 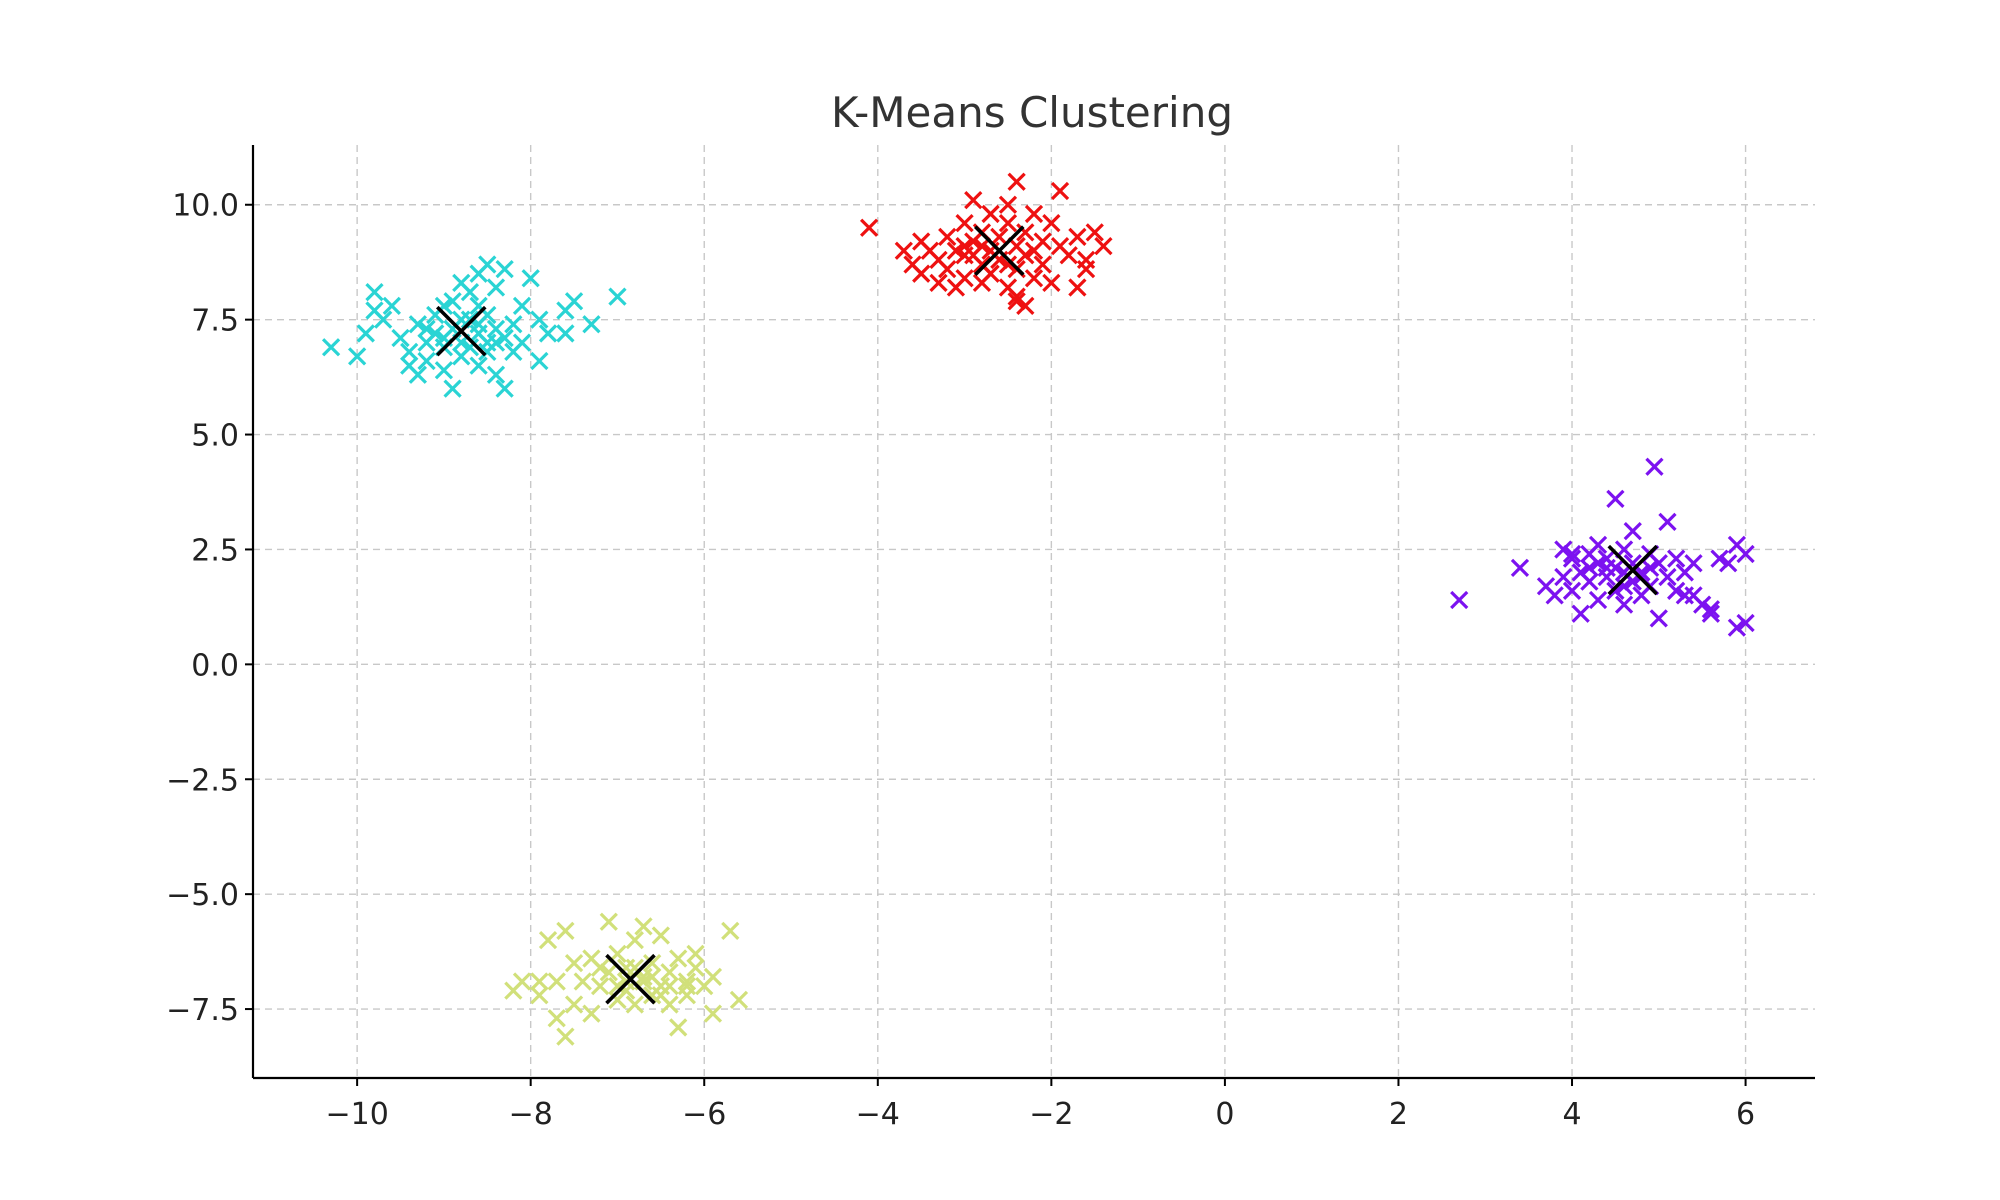 What do you see at coordinates (205, 206) in the screenshot?
I see `y-tick-label: 10.0` at bounding box center [205, 206].